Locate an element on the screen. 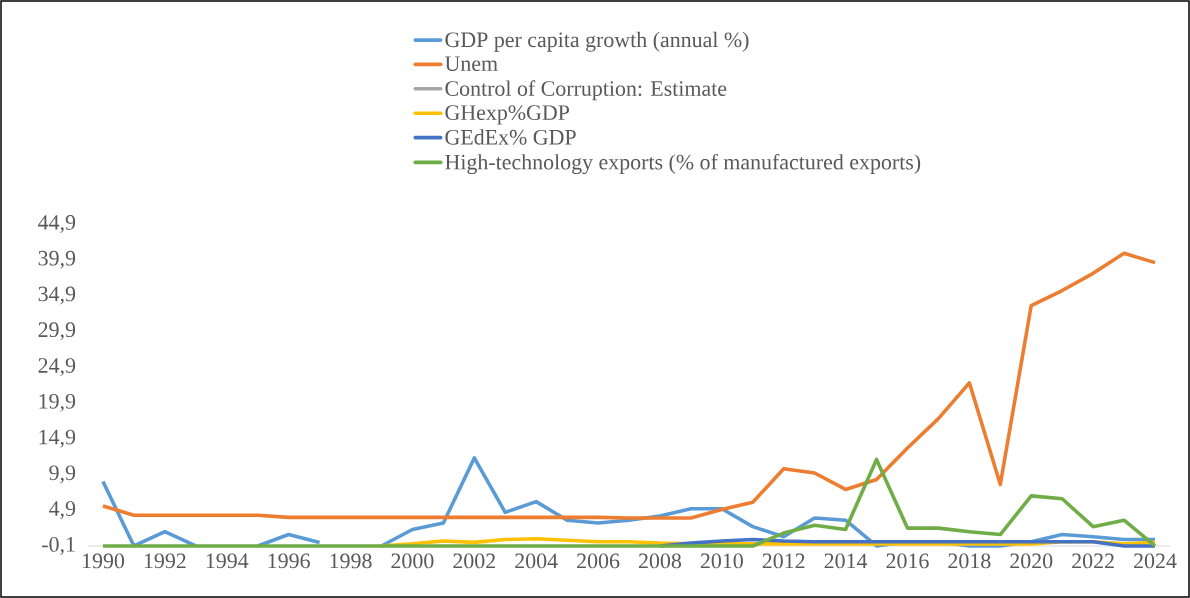 Image resolution: width=1190 pixels, height=598 pixels. y-tick-label: 29,9 is located at coordinates (57, 331).